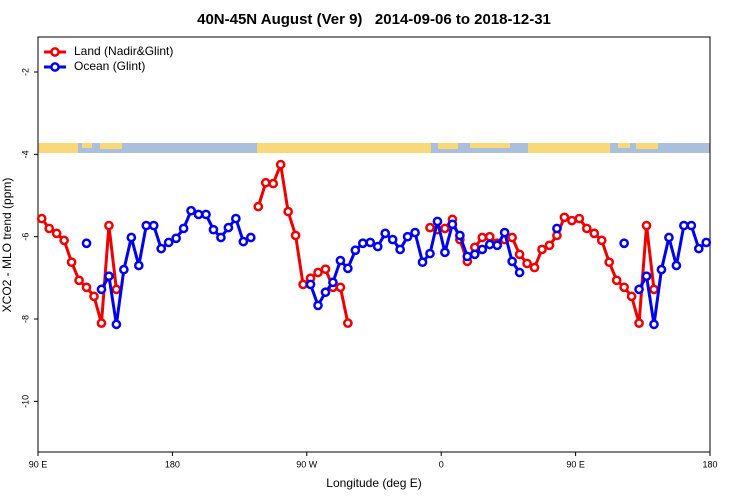  I want to click on y-tick-label: -4, so click(25, 154).